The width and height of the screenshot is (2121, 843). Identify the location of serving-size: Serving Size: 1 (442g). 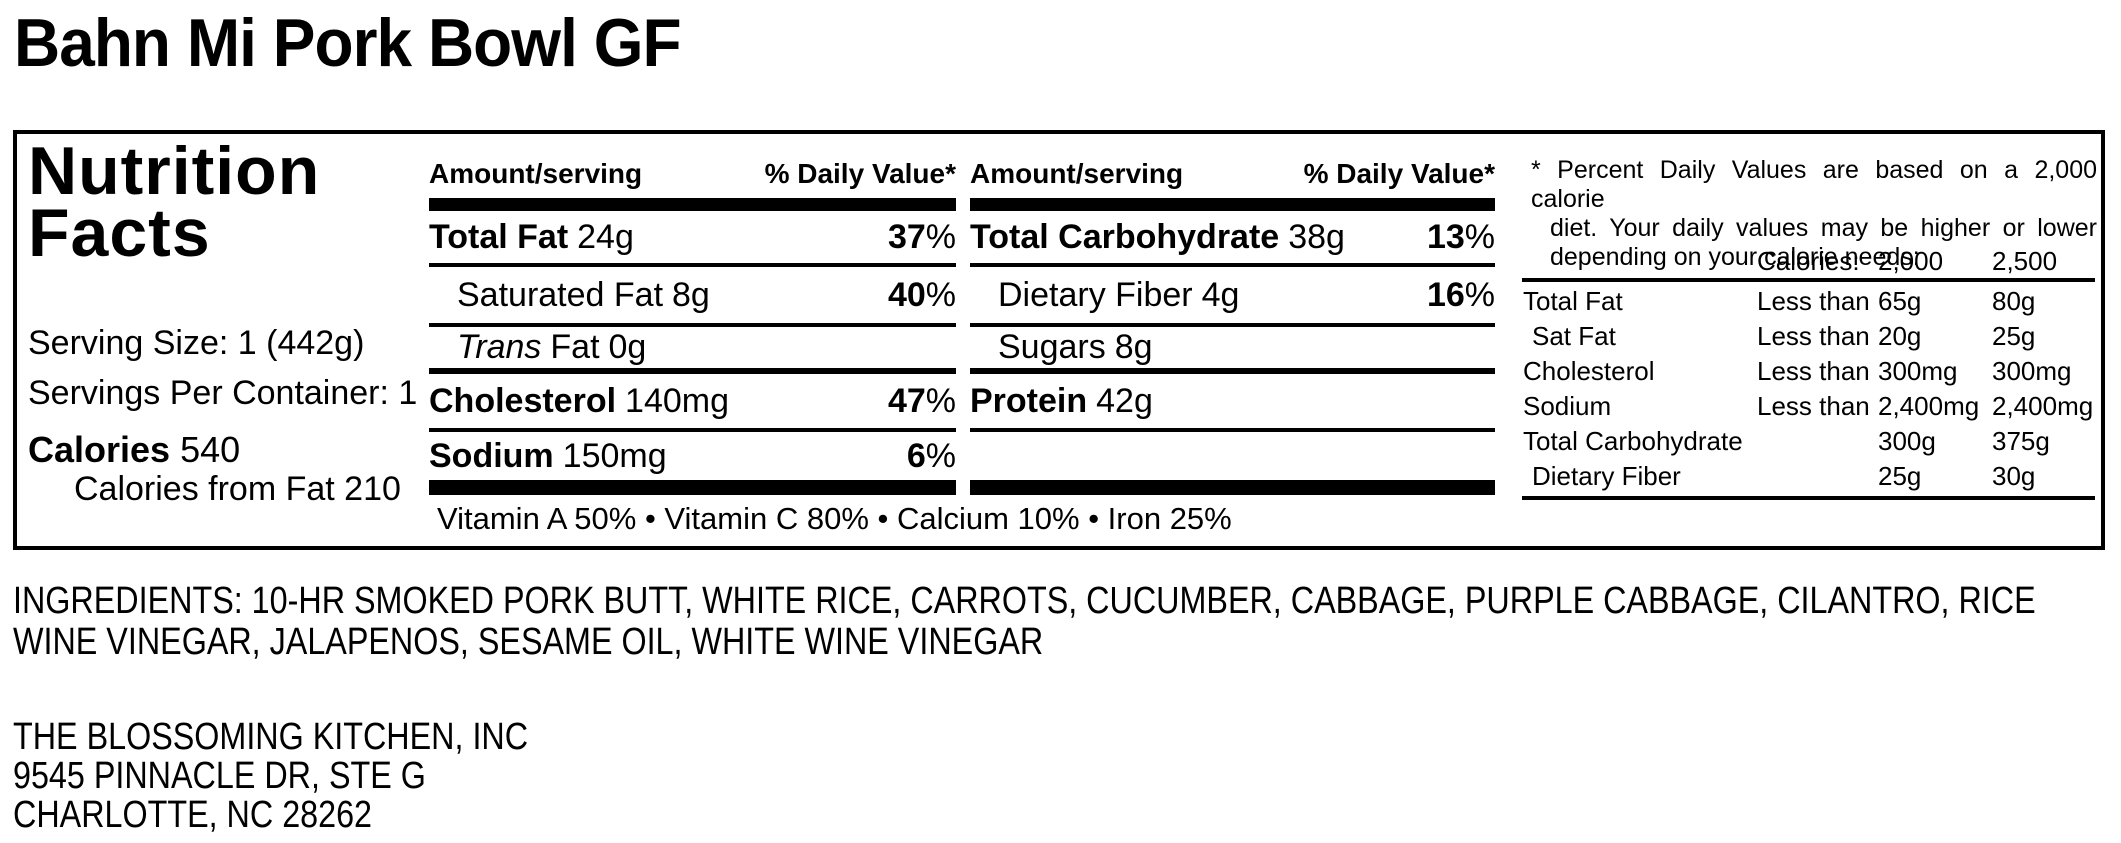
(196, 343).